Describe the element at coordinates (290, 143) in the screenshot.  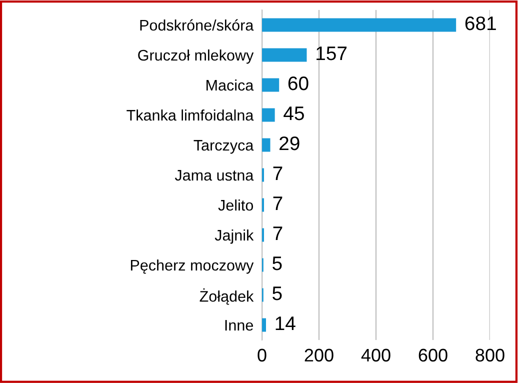
I see `data-label: 29` at that location.